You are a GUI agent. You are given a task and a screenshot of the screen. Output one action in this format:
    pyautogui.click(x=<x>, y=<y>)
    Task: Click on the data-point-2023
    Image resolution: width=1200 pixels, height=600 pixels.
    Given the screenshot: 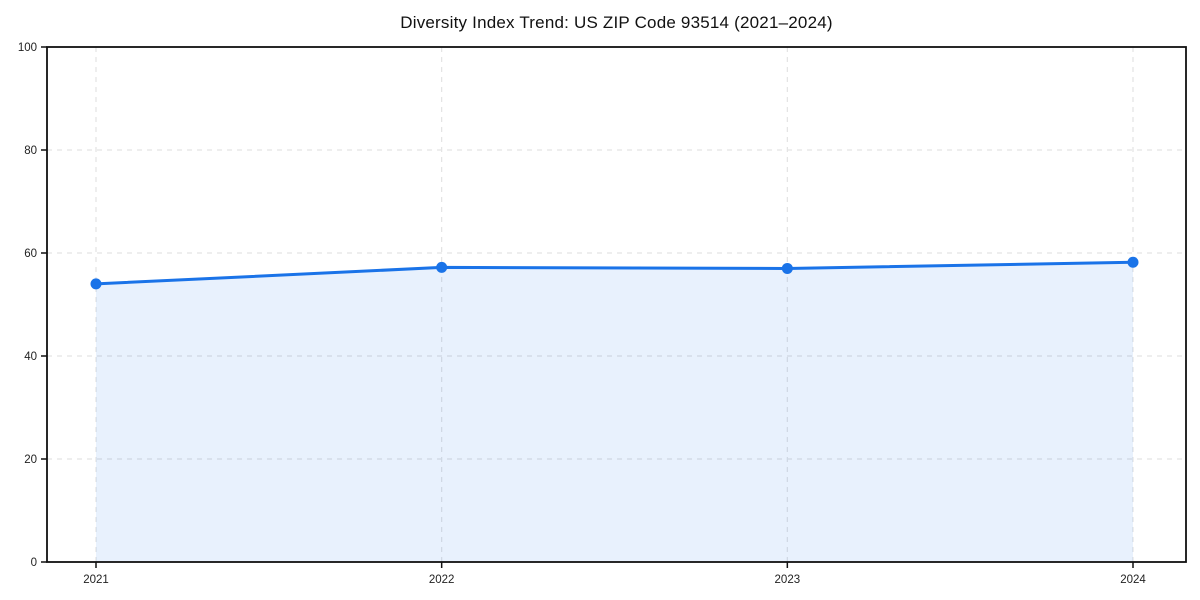 What is the action you would take?
    pyautogui.click(x=787, y=268)
    